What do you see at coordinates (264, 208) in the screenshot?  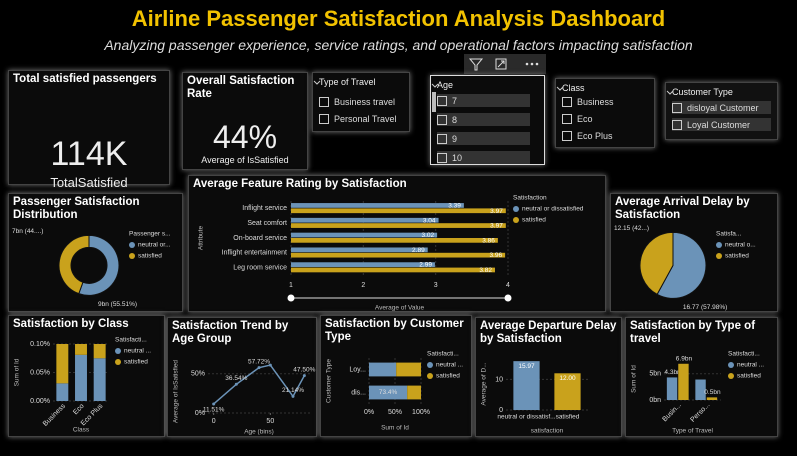 I see `y-tick-label: Inflight service` at bounding box center [264, 208].